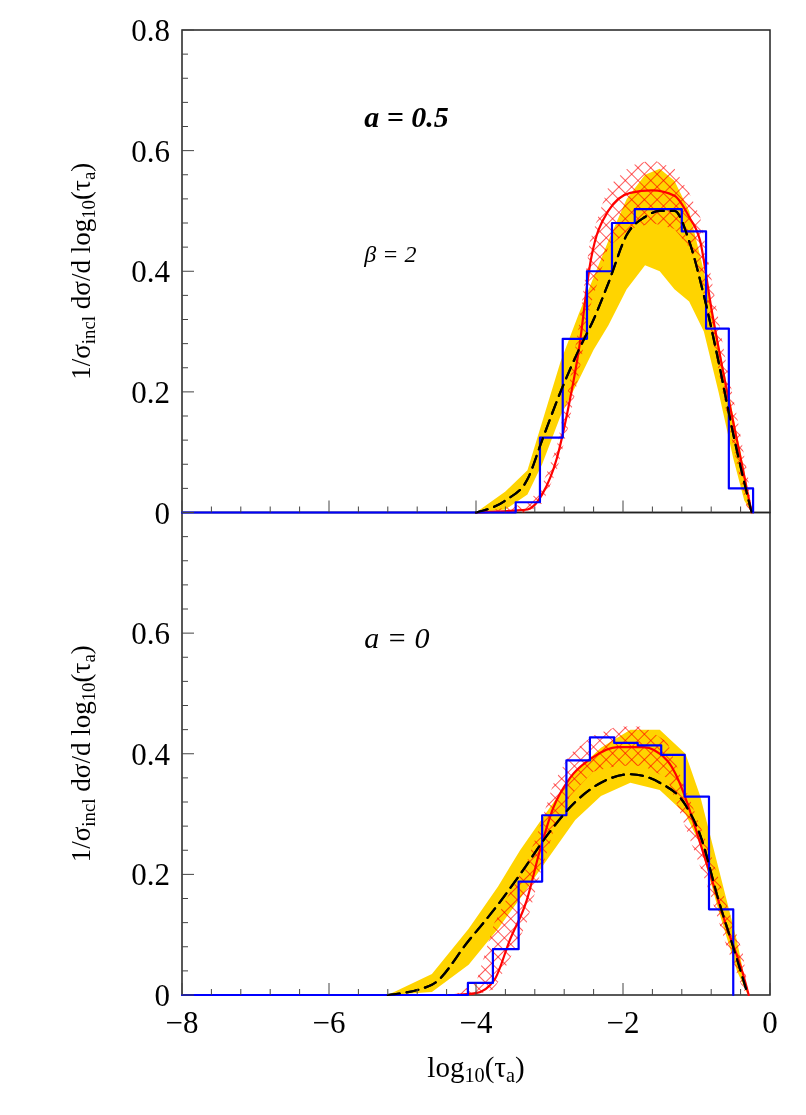 The image size is (806, 1115). What do you see at coordinates (329, 1022) in the screenshot?
I see `x-tick-label: −6` at bounding box center [329, 1022].